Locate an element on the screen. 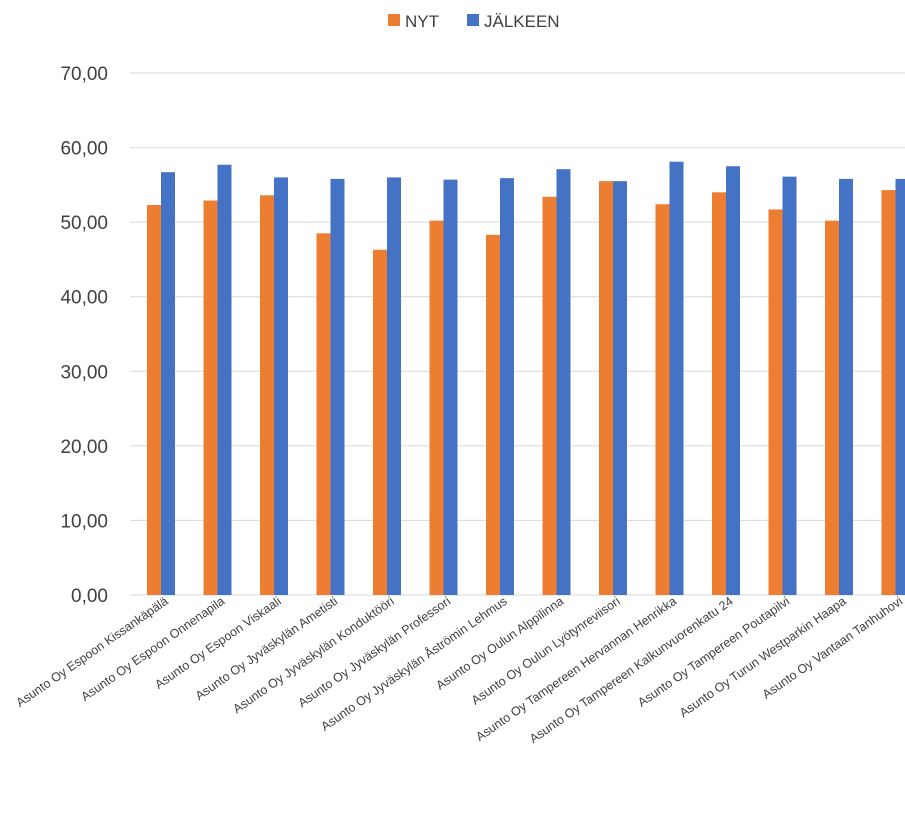  y-axis: 0,00 10,00 20,00 30,00 40,00 50,00 60,00 70,00 is located at coordinates (84, 335).